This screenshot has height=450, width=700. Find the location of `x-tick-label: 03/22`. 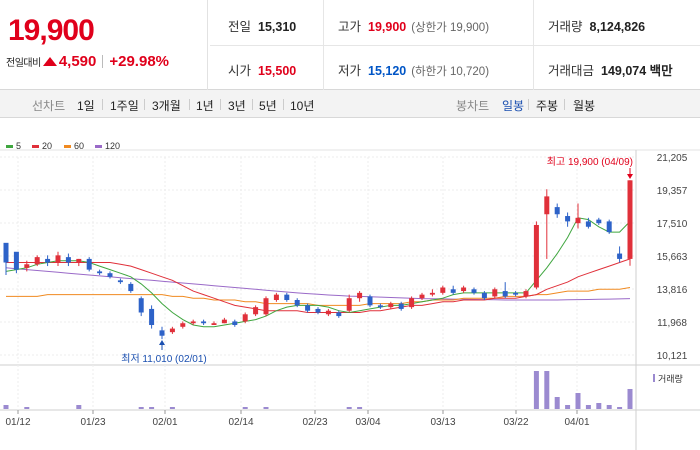

x-tick-label: 03/22 is located at coordinates (515, 422).